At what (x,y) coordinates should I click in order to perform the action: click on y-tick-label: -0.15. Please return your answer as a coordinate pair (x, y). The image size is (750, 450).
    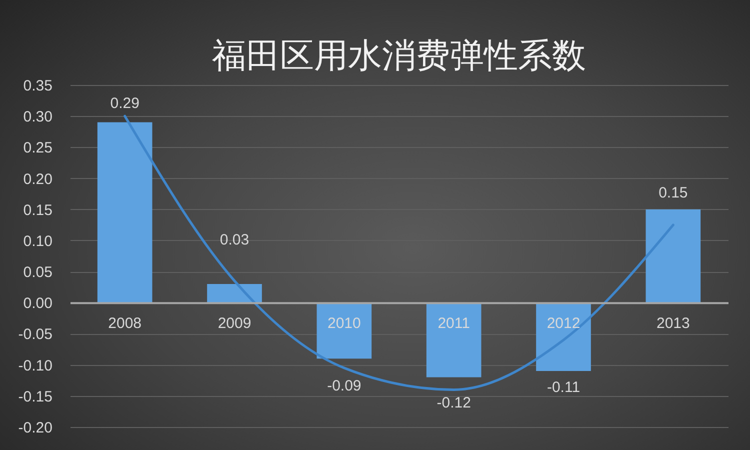
    Looking at the image, I should click on (35, 397).